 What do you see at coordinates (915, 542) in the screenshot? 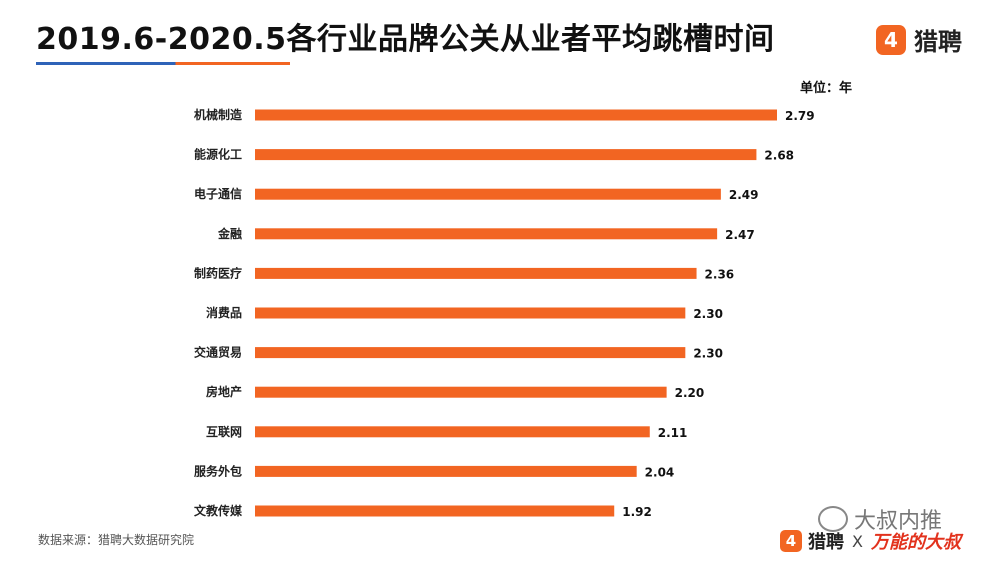
I see `footer-partner-name: 万能的大叔` at bounding box center [915, 542].